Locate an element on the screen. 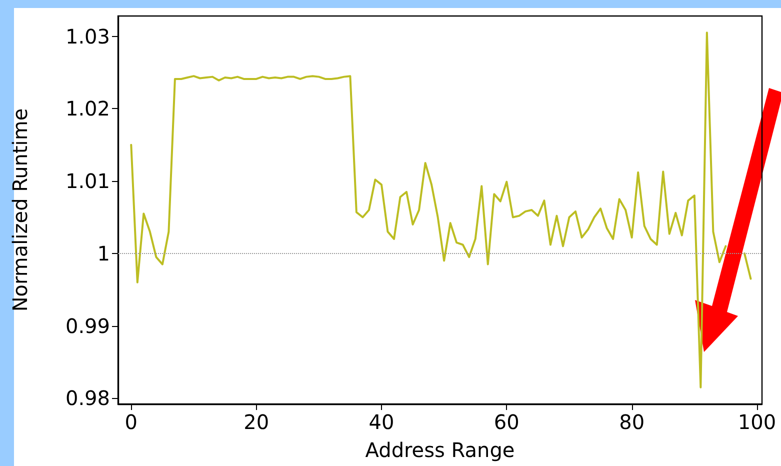 The width and height of the screenshot is (781, 466). y-tick-label: 0.99 is located at coordinates (87, 326).